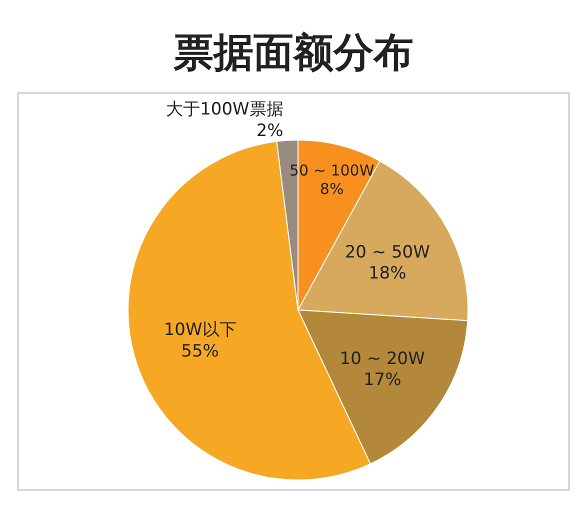 The height and width of the screenshot is (508, 587). Describe the element at coordinates (383, 358) in the screenshot. I see `slice-label: 10 ~ 20W` at that location.